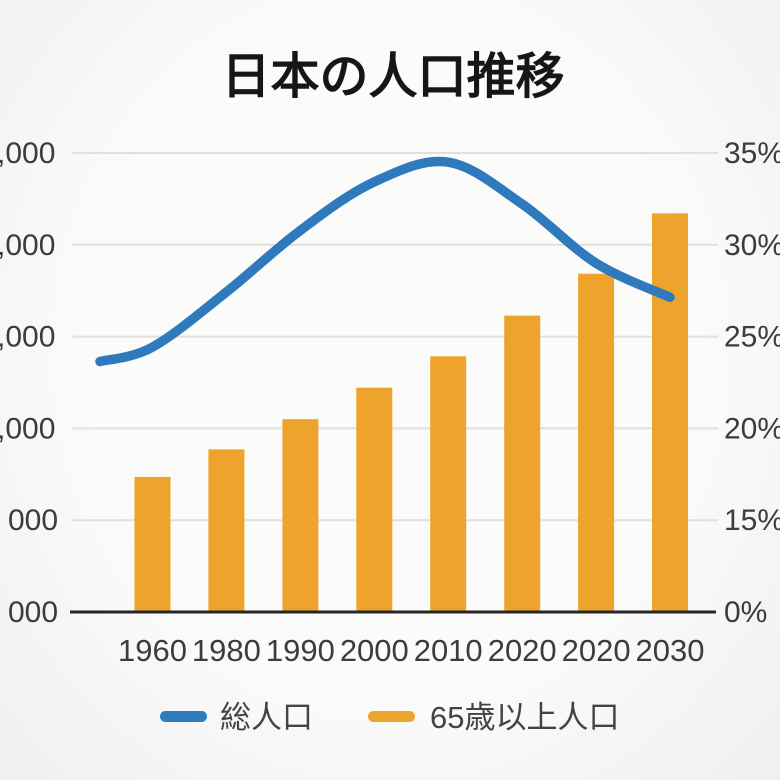 Image resolution: width=780 pixels, height=780 pixels. Describe the element at coordinates (670, 650) in the screenshot. I see `x-axis-label-2030: 2030` at that location.